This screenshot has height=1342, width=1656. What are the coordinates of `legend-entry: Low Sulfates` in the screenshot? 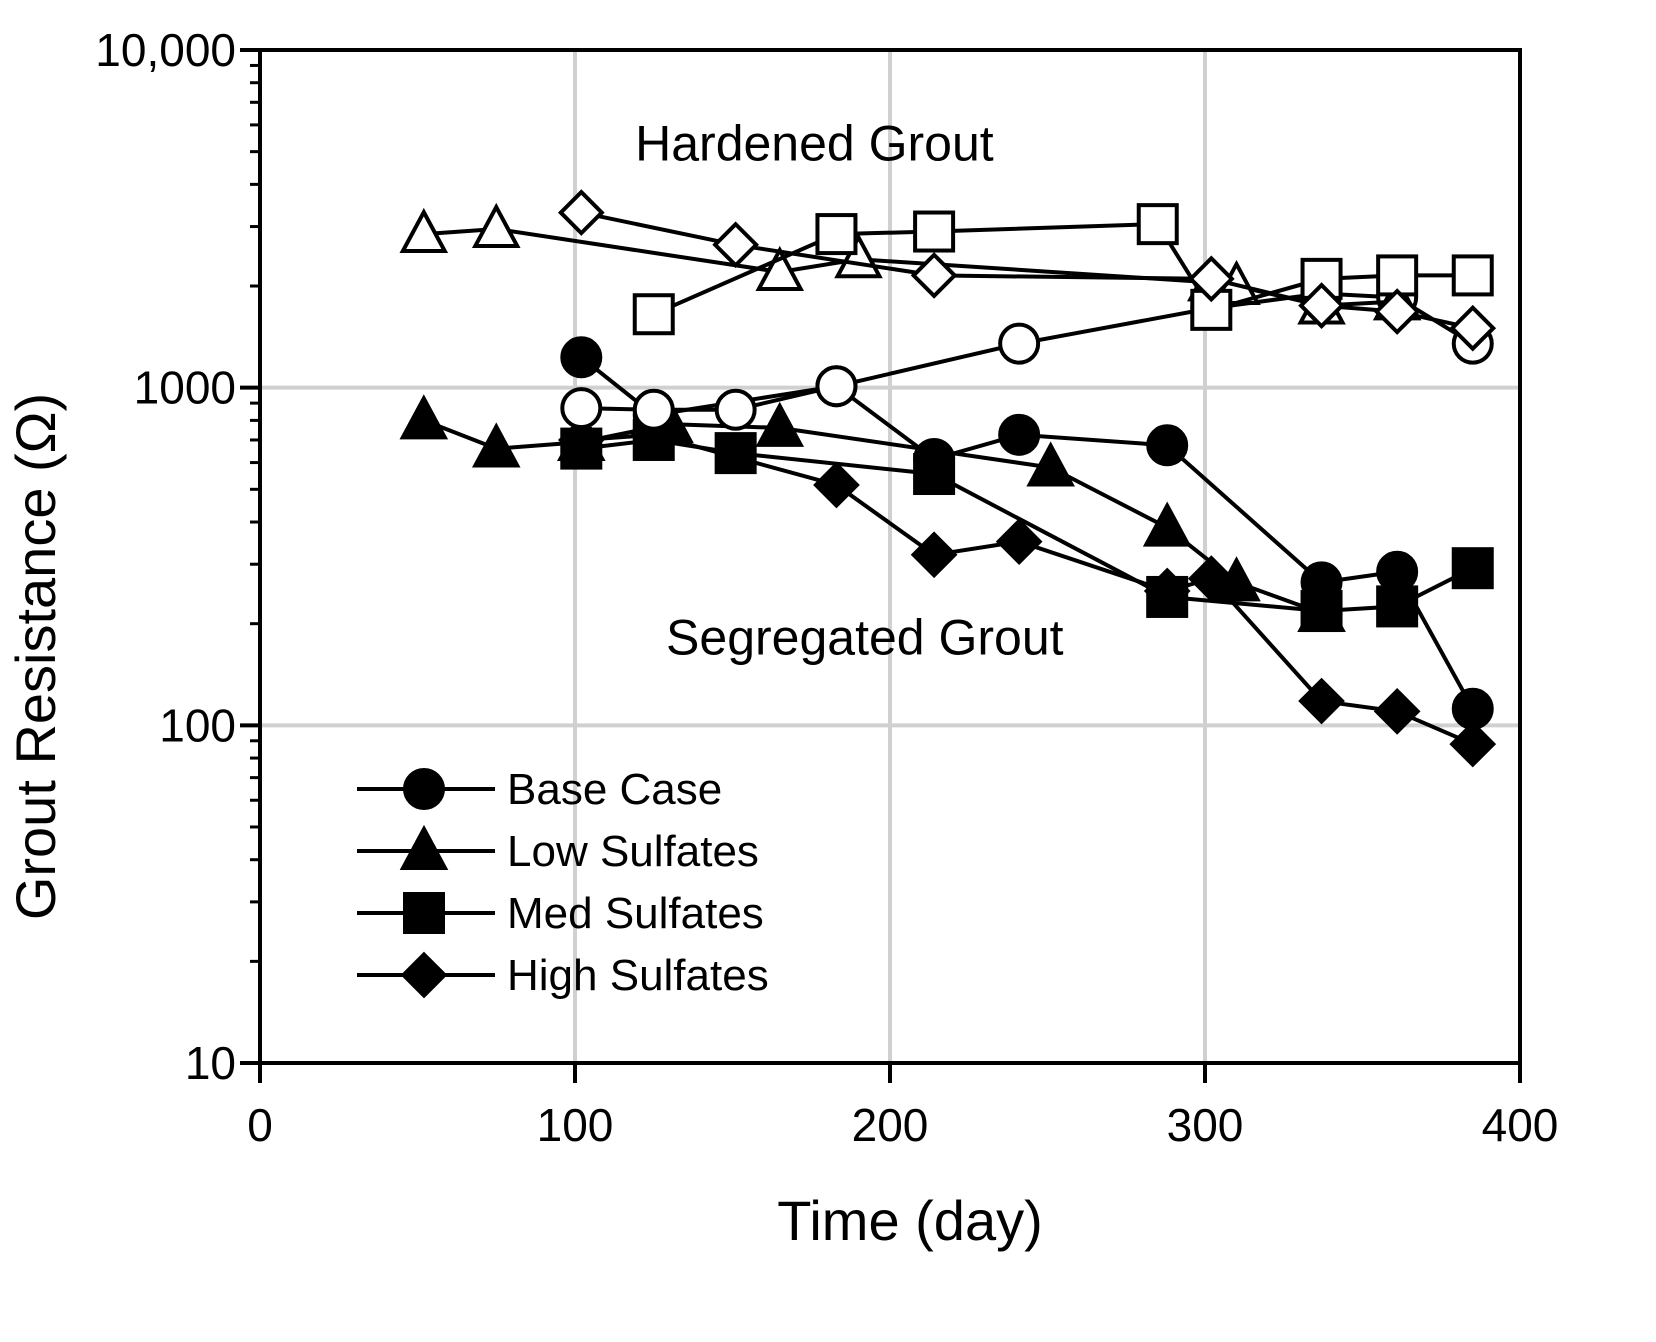 It's located at (558, 850).